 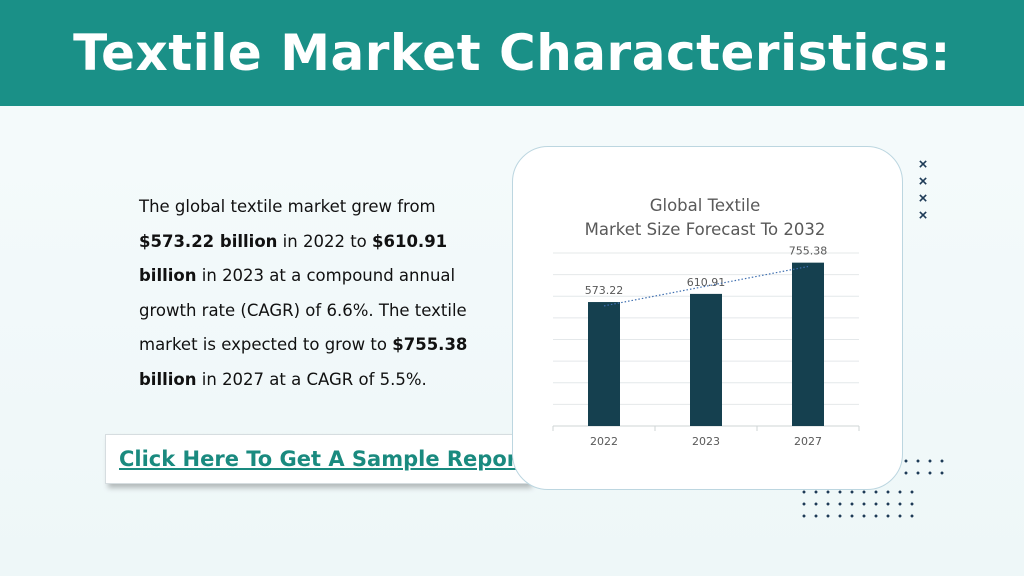 I want to click on chart-title-line: Global Textile, so click(x=705, y=205).